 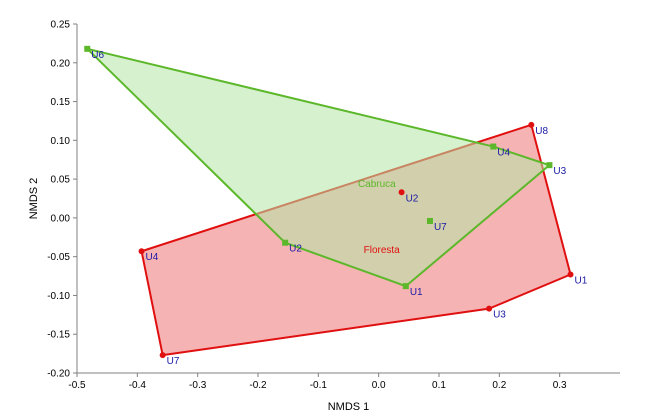 I want to click on cabruca-point-label: U2, so click(x=295, y=249).